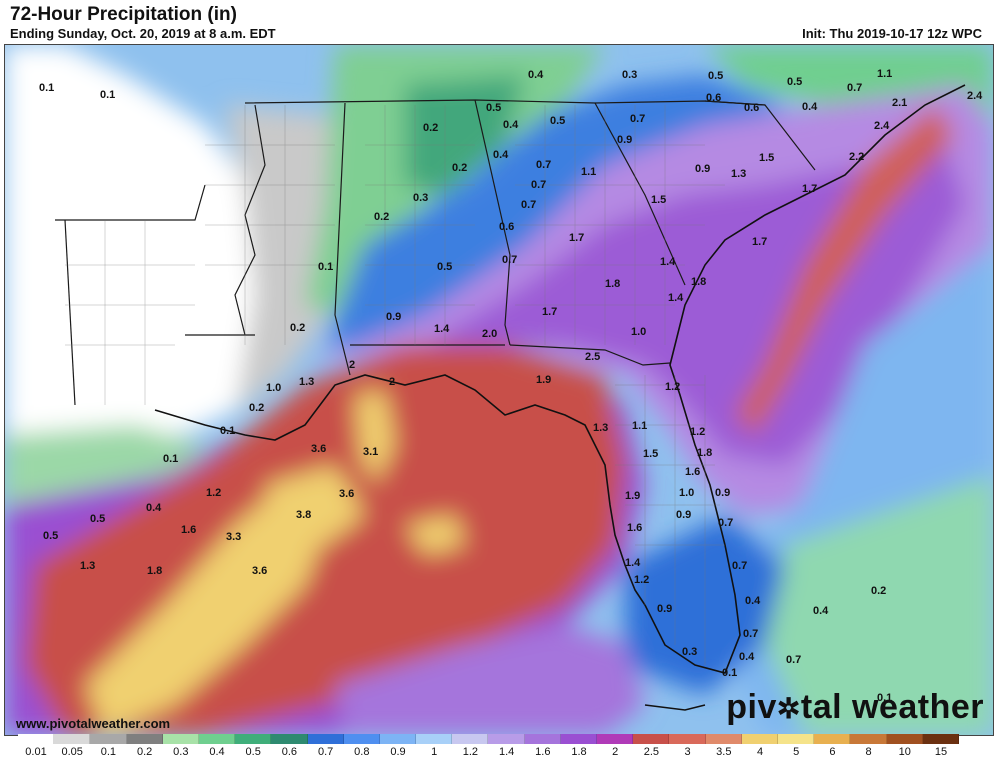  Describe the element at coordinates (543, 752) in the screenshot. I see `legend-tick-label: 1.6` at that location.